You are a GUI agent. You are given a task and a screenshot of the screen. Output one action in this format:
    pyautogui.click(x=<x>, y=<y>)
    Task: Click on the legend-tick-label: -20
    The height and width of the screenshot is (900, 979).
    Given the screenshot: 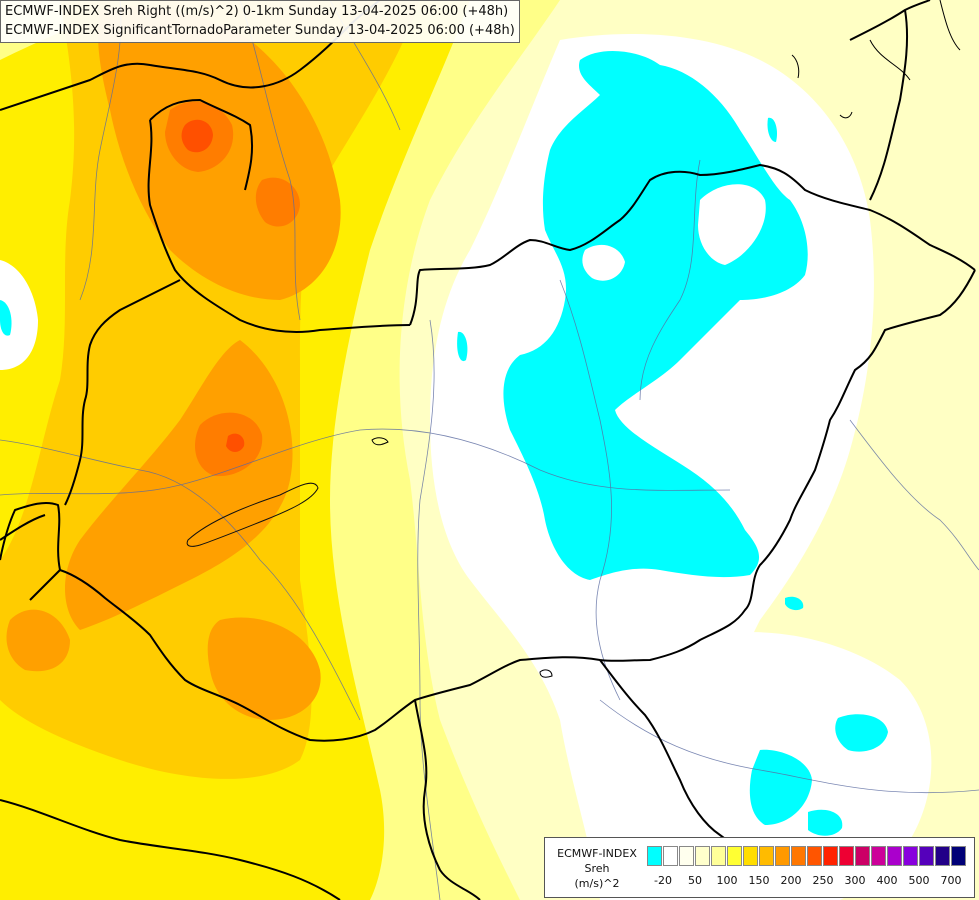 What is the action you would take?
    pyautogui.click(x=663, y=880)
    